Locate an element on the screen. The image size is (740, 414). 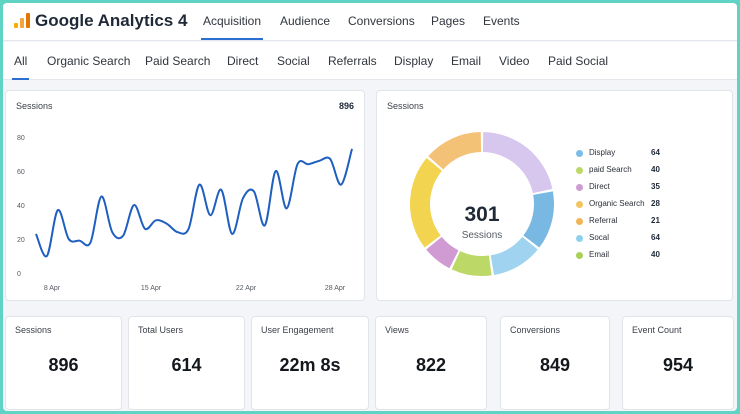
app-title: Google Analytics 4 is located at coordinates (111, 20).